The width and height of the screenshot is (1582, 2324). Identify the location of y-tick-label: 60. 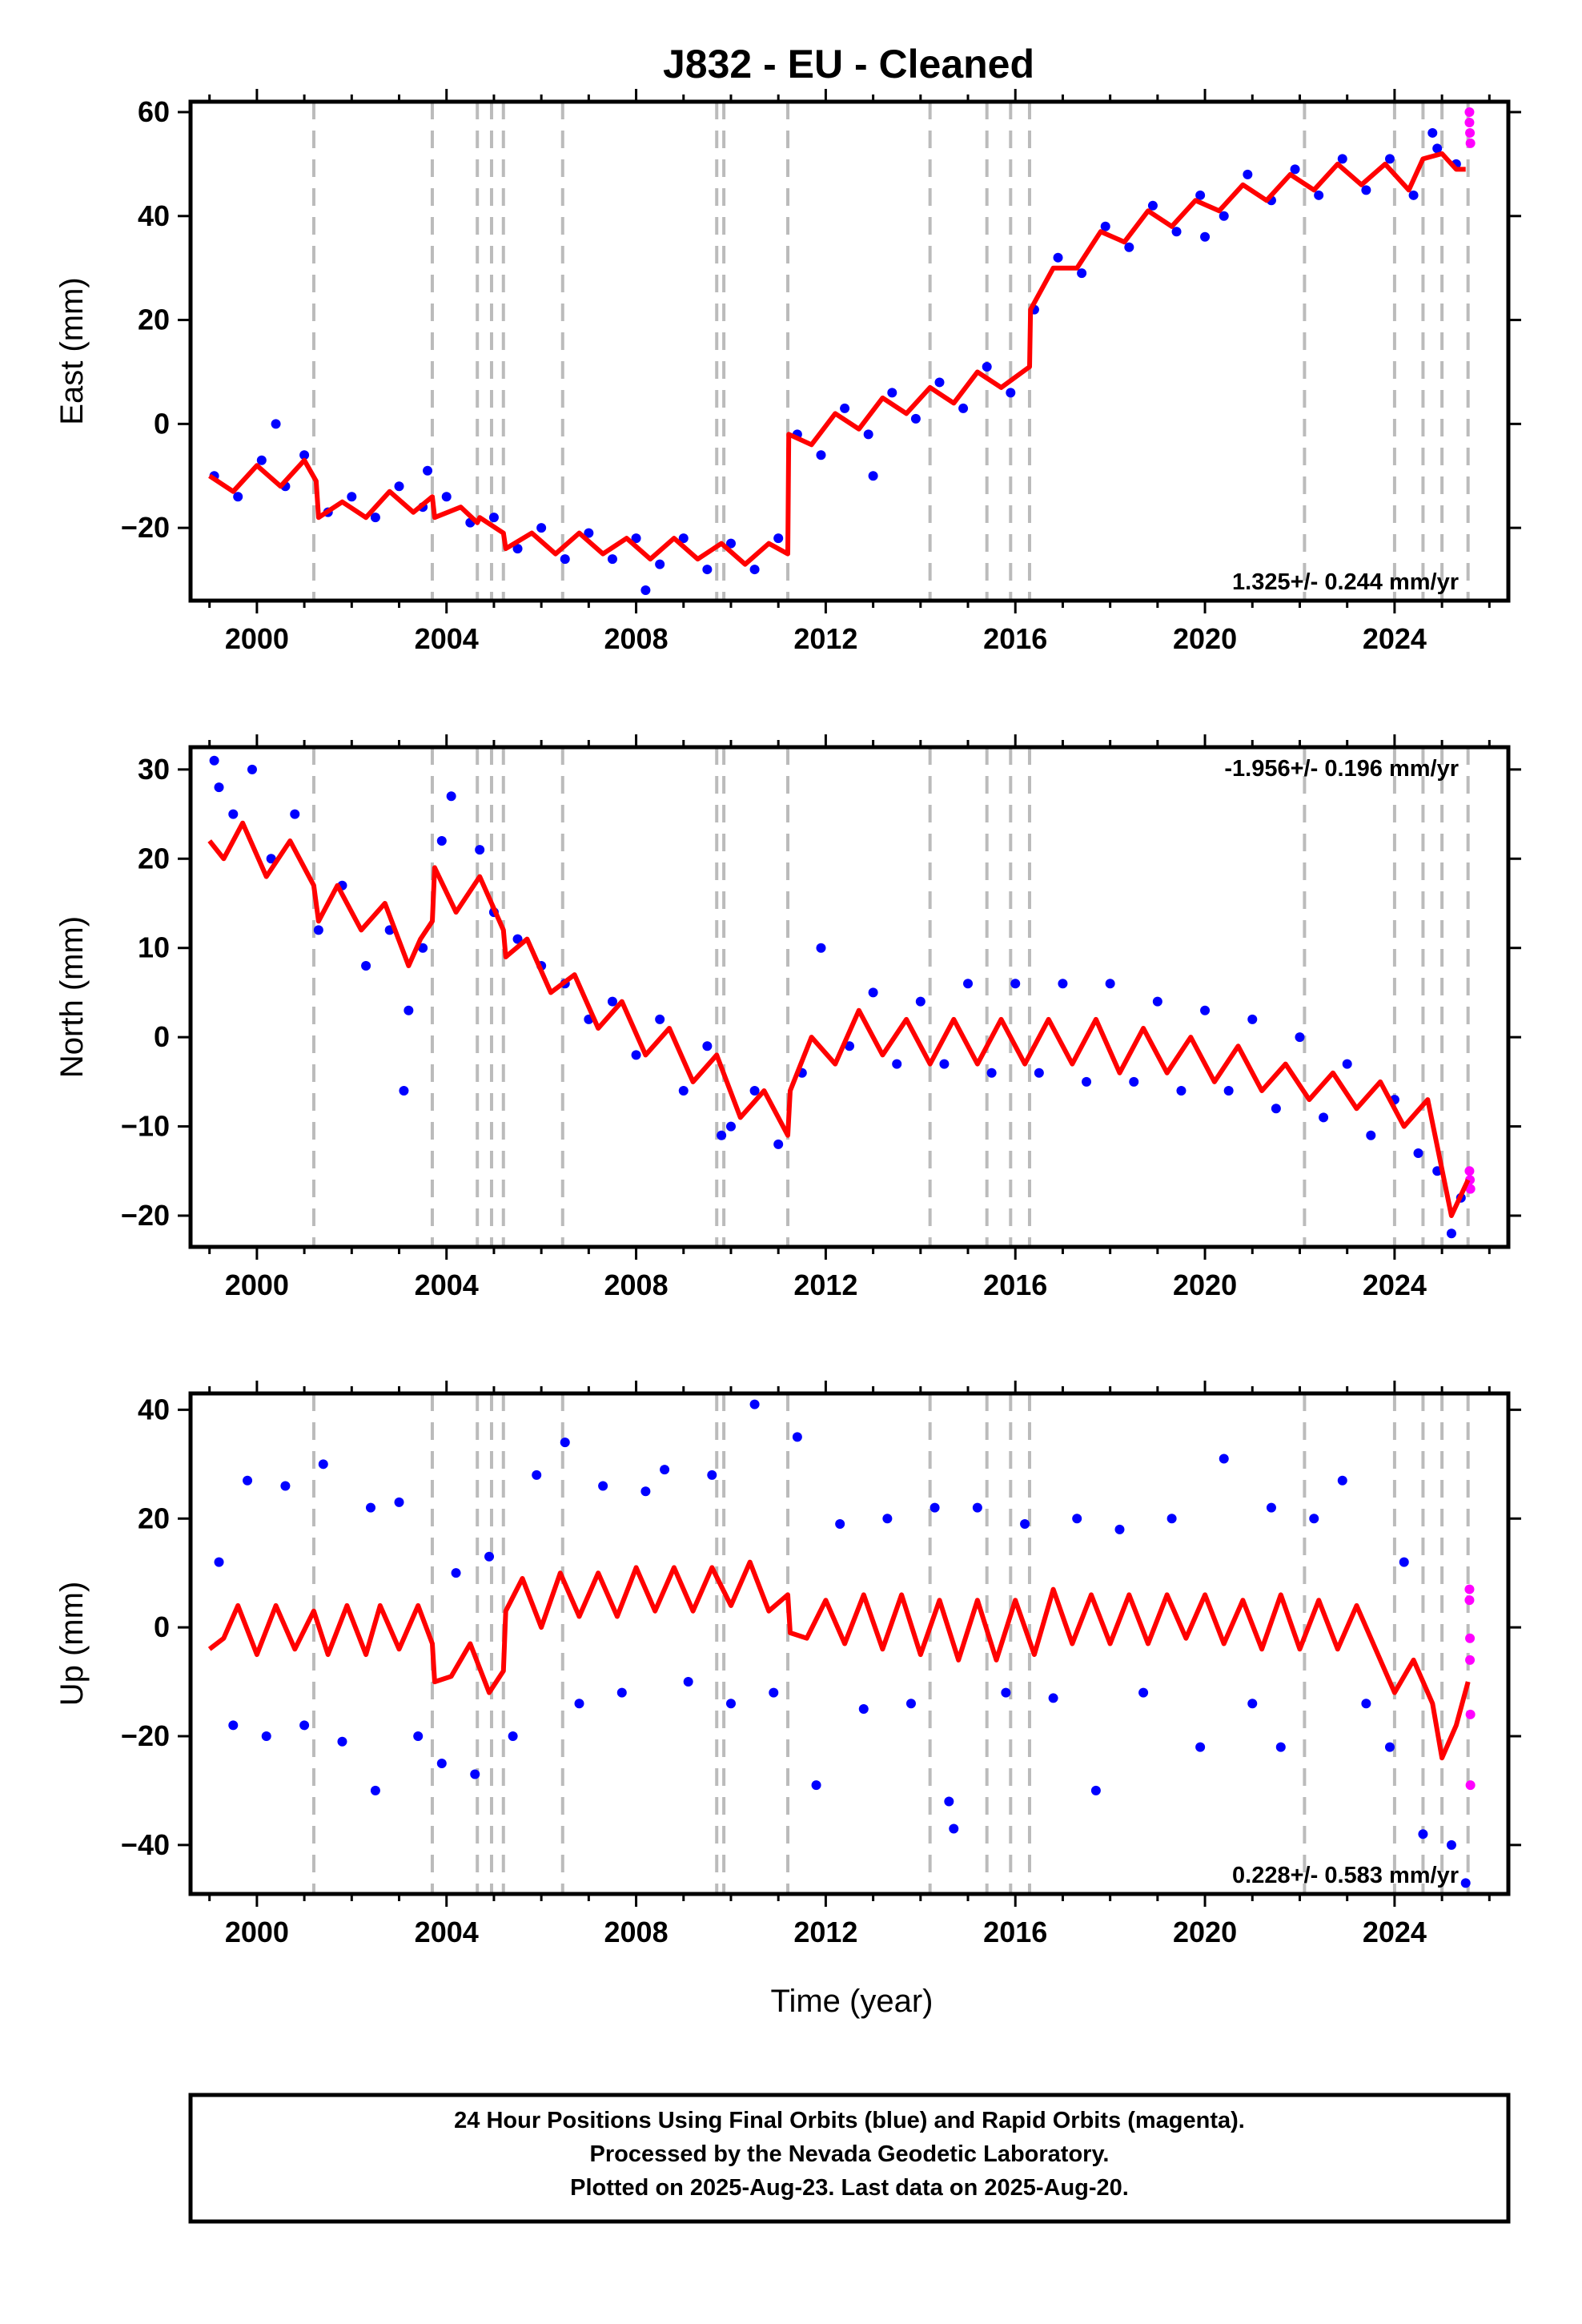
(154, 111).